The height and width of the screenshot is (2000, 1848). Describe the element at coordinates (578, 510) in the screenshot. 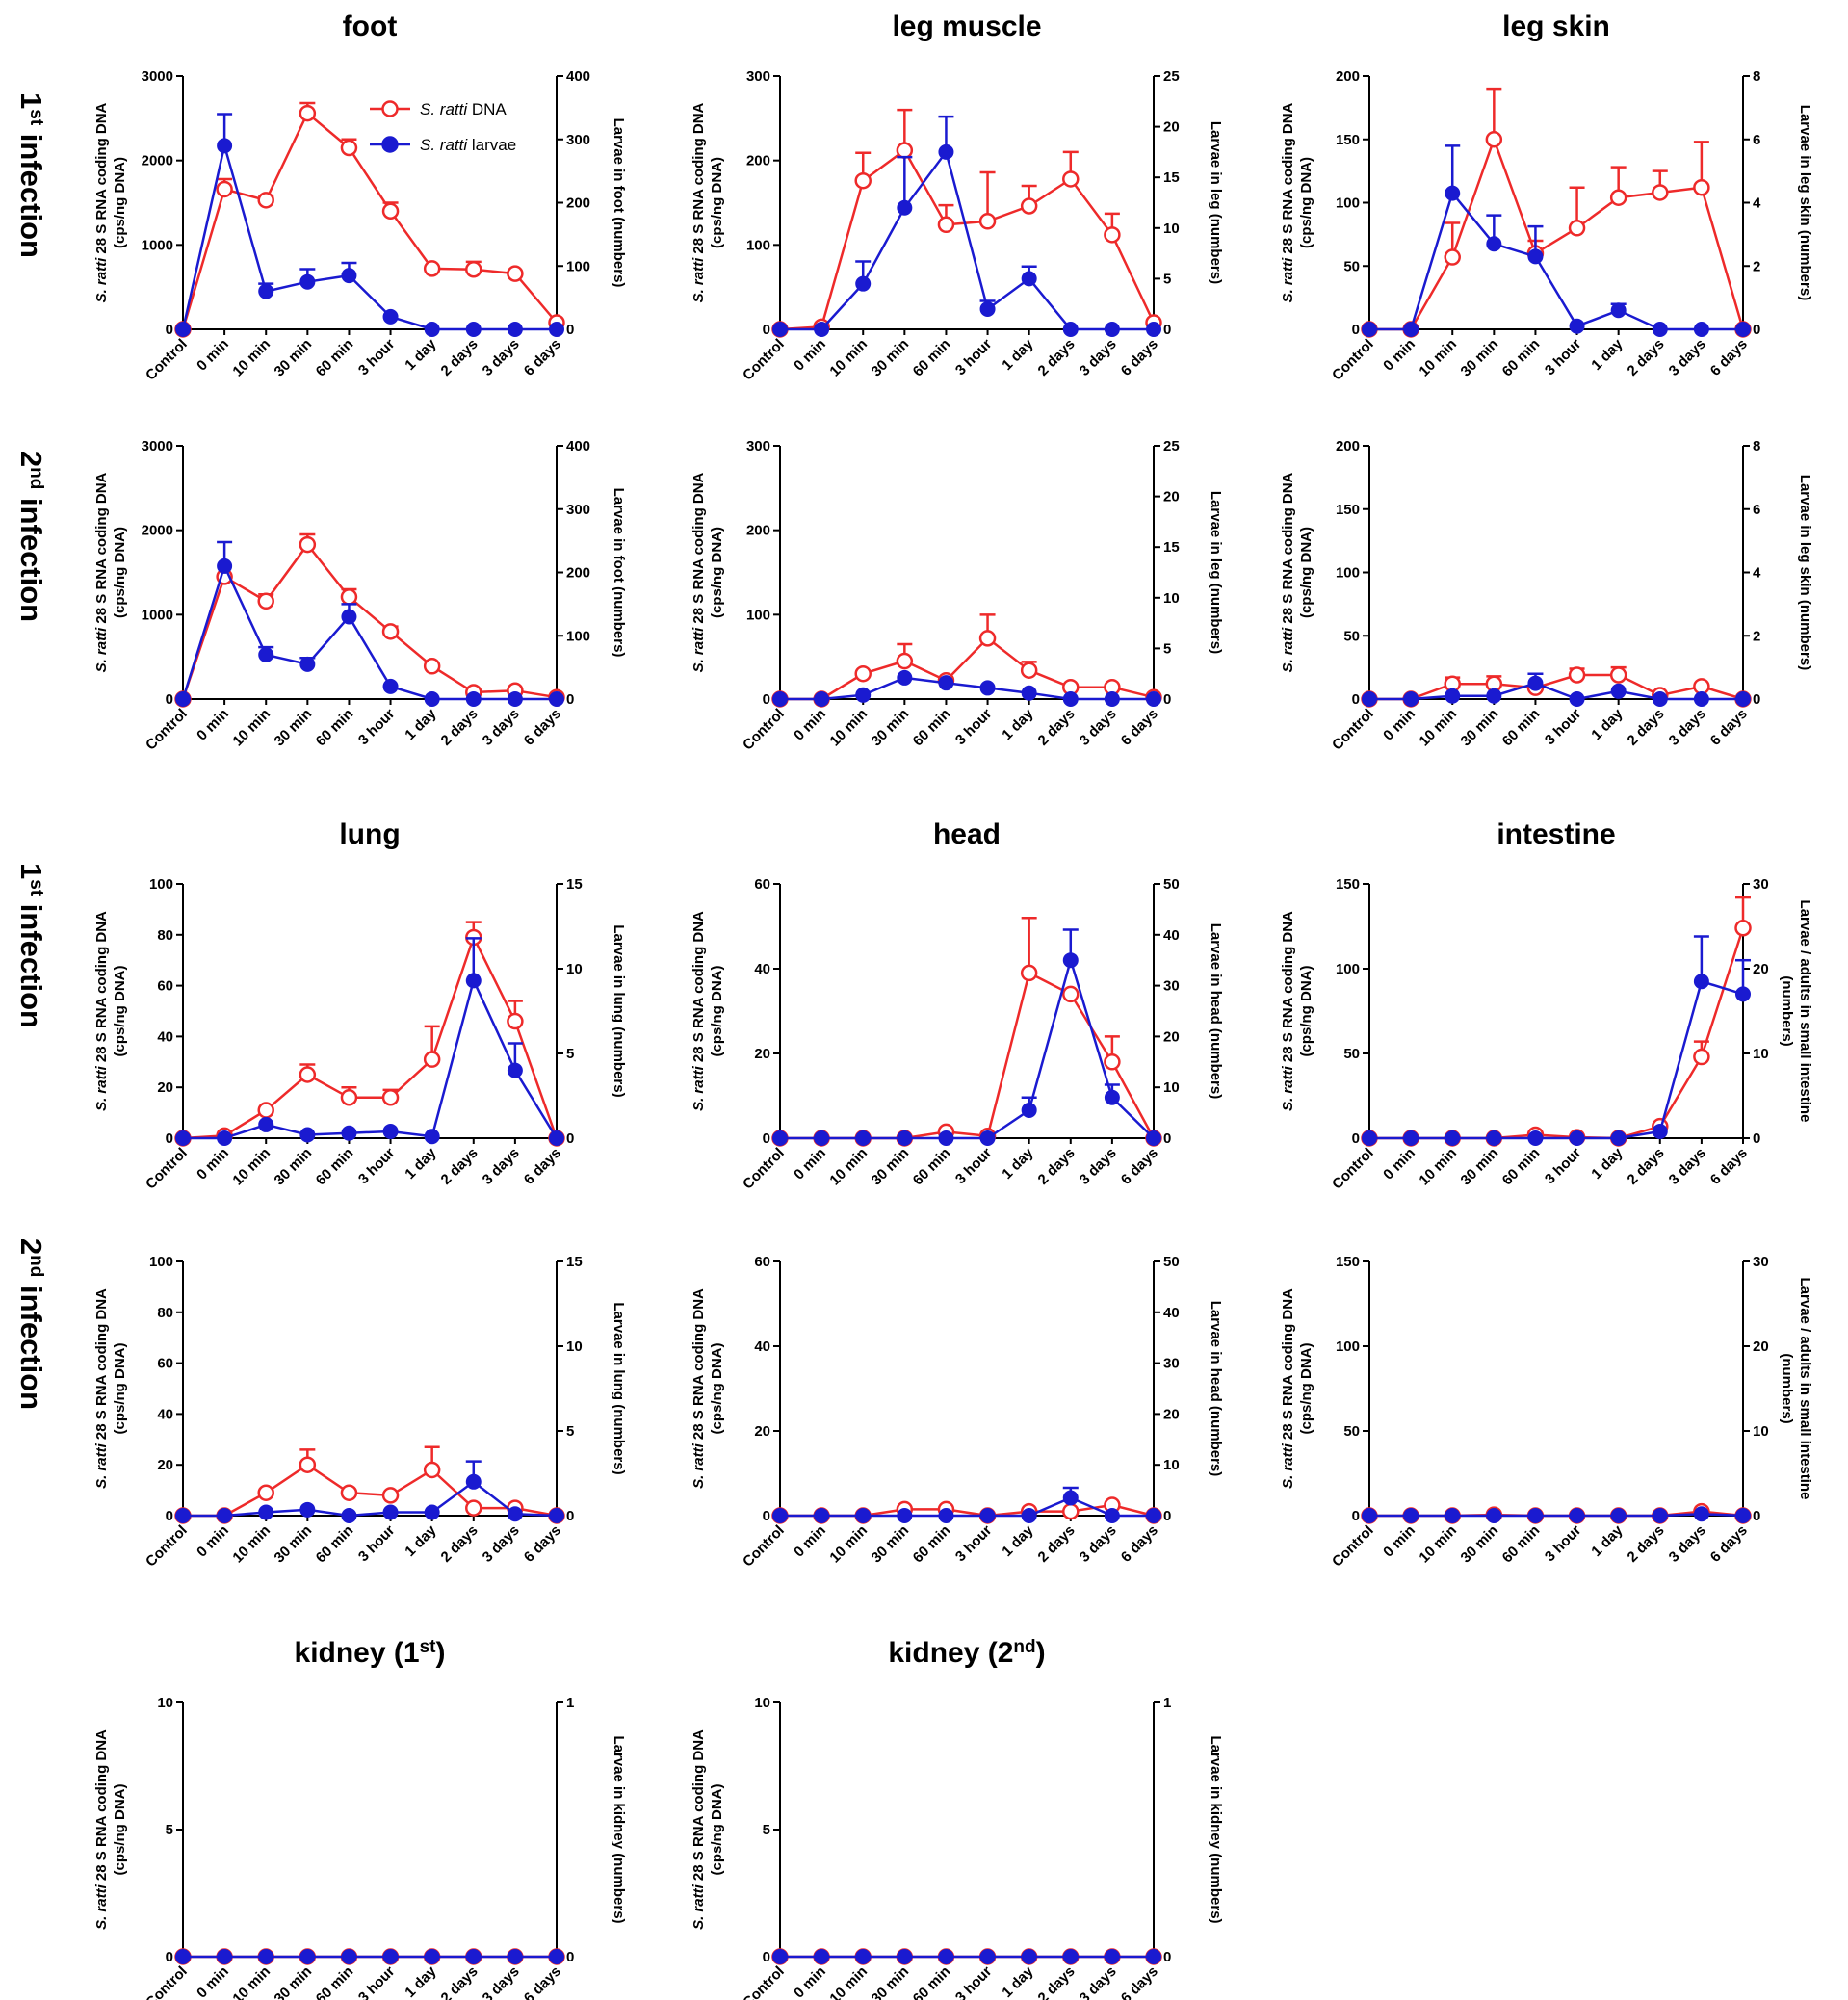

I see `y-tick-label-right: 300` at that location.